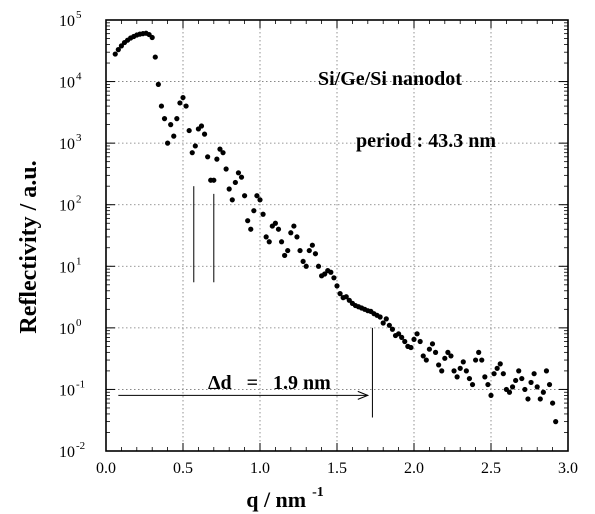 Image resolution: width=595 pixels, height=514 pixels. I want to click on y-tick-label-exponent: 2, so click(79, 200).